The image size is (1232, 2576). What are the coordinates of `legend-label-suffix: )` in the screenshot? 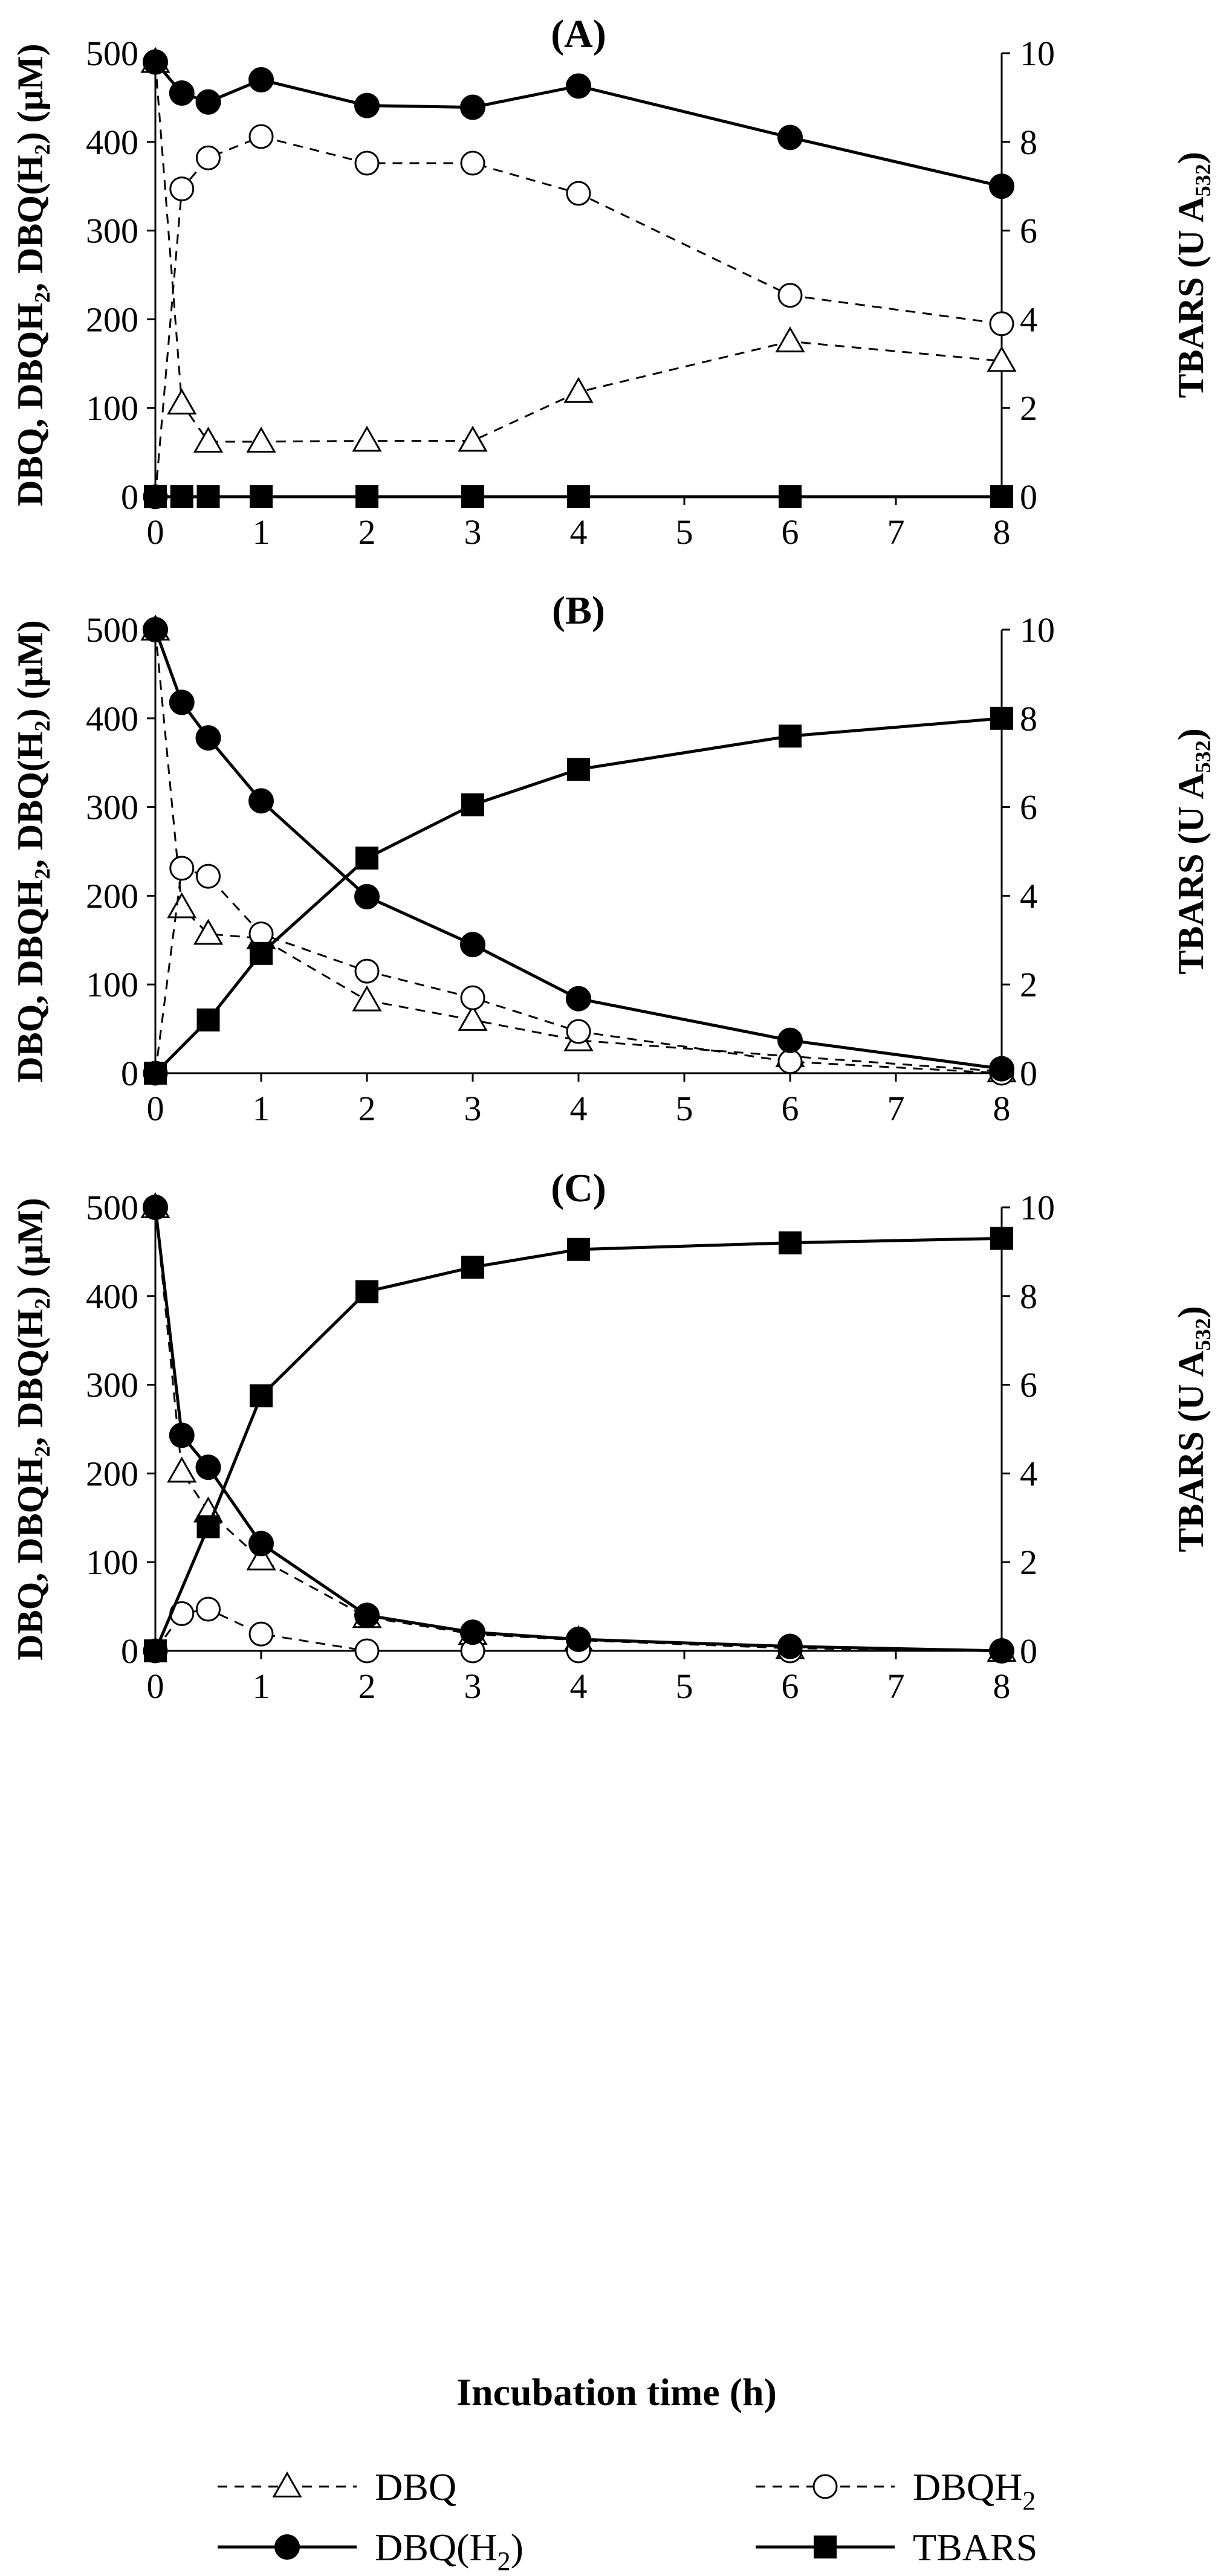 It's located at (517, 2547).